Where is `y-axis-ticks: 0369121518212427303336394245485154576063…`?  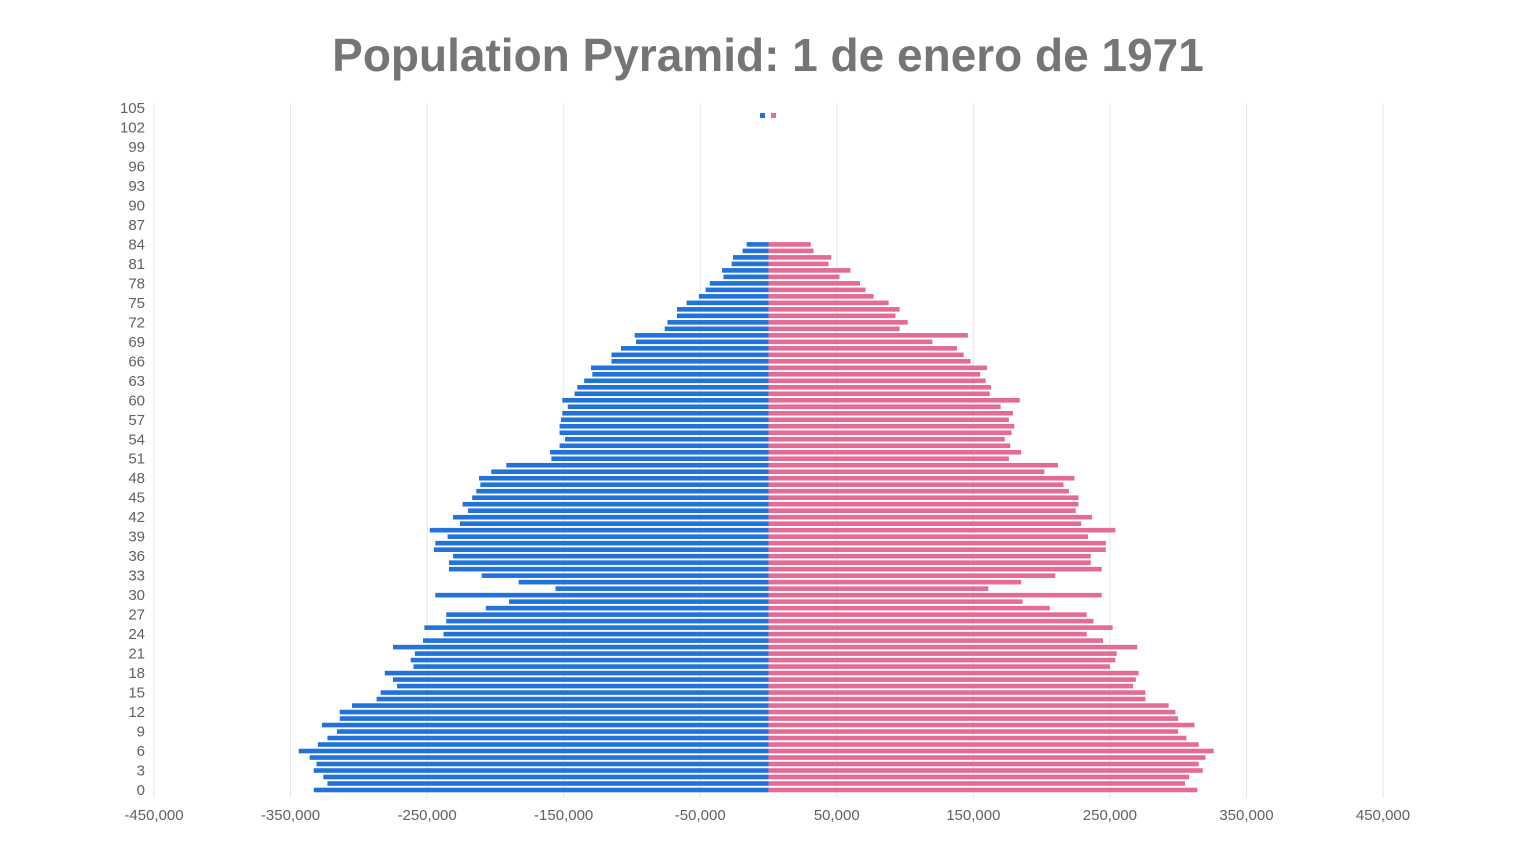 y-axis-ticks: 0369121518212427303336394245485154576063… is located at coordinates (132, 449).